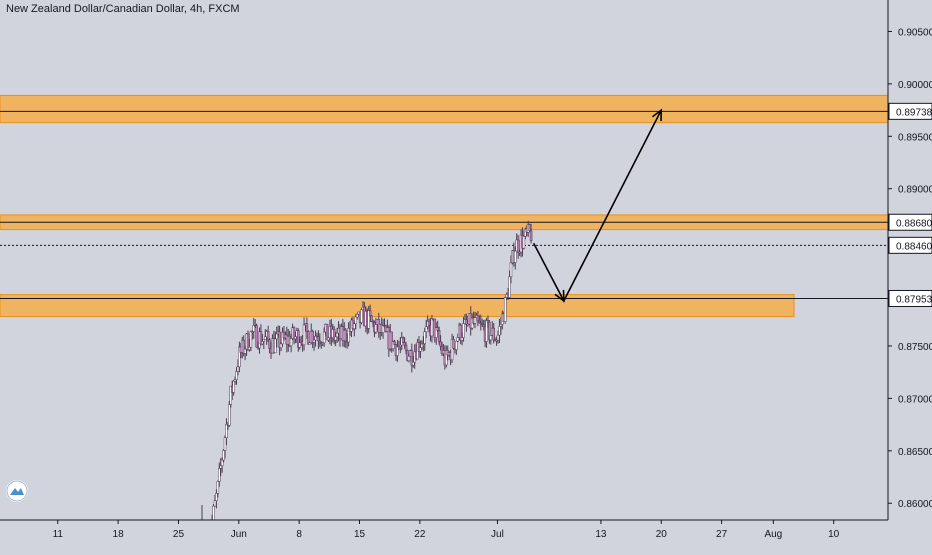 The width and height of the screenshot is (932, 555). I want to click on x-tick-label: 18, so click(119, 534).